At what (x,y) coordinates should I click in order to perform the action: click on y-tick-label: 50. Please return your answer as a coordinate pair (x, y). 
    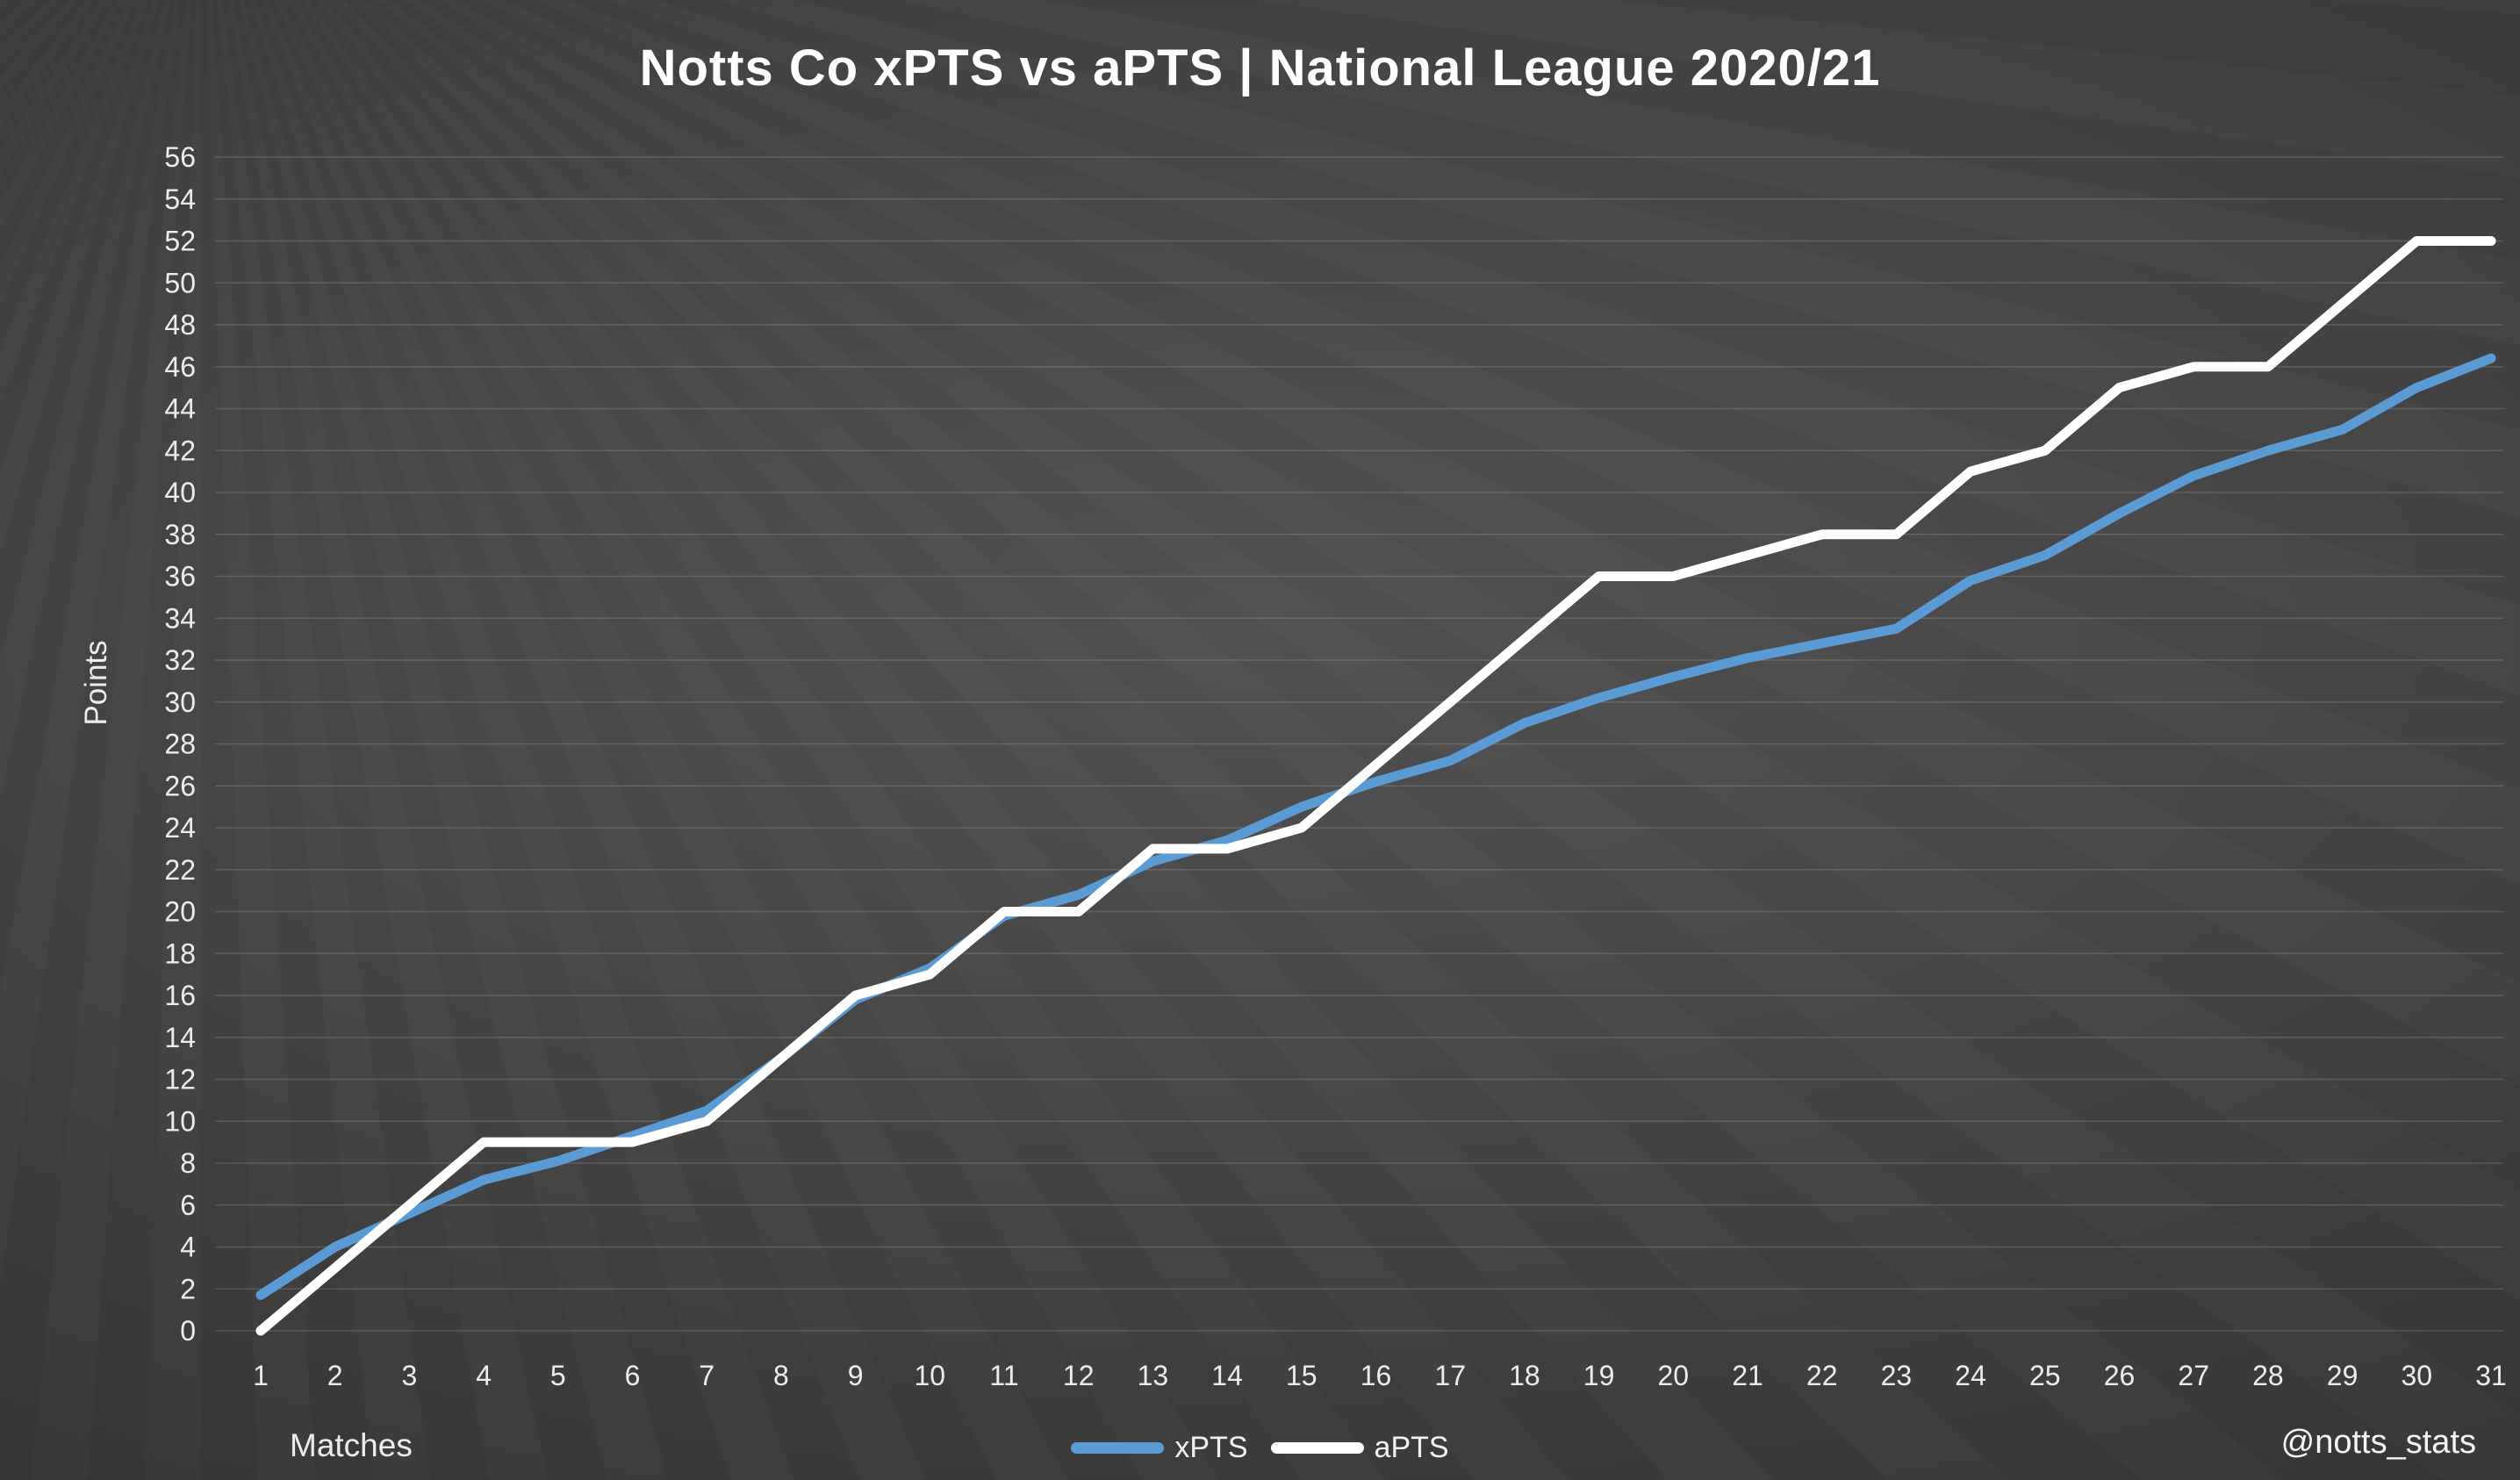
    Looking at the image, I should click on (180, 283).